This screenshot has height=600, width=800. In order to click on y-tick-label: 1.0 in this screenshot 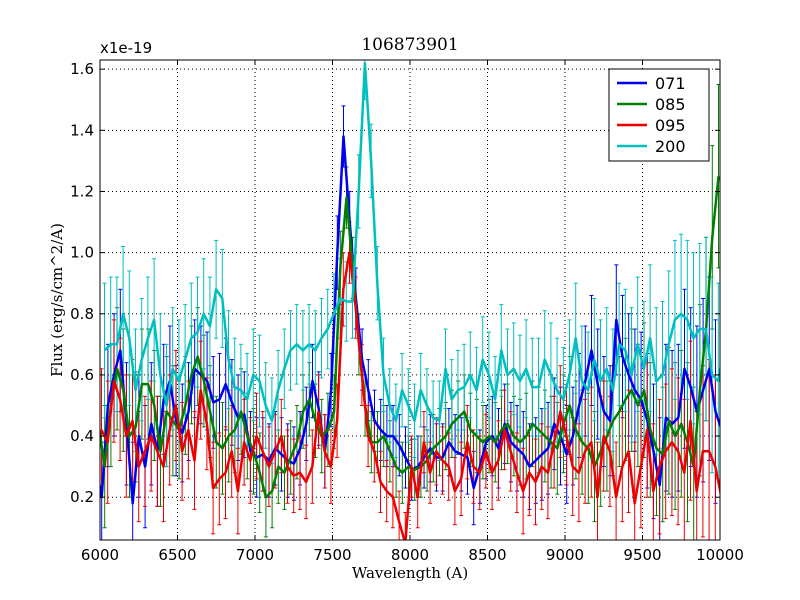, I will do `click(82, 253)`.